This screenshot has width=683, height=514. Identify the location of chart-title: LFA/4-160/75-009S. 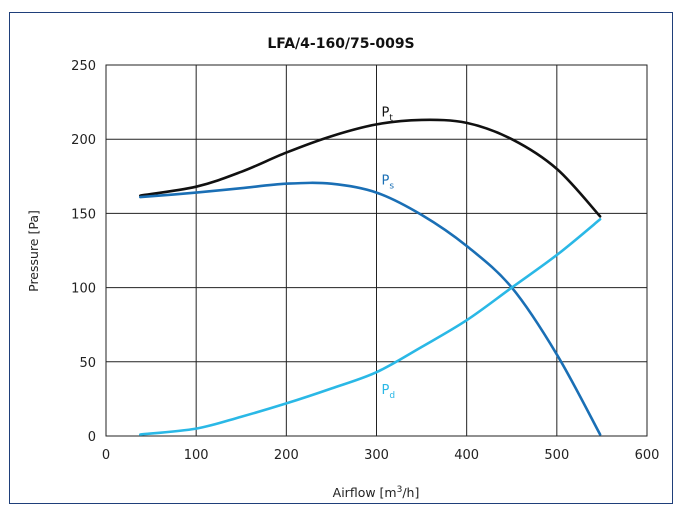
(340, 44).